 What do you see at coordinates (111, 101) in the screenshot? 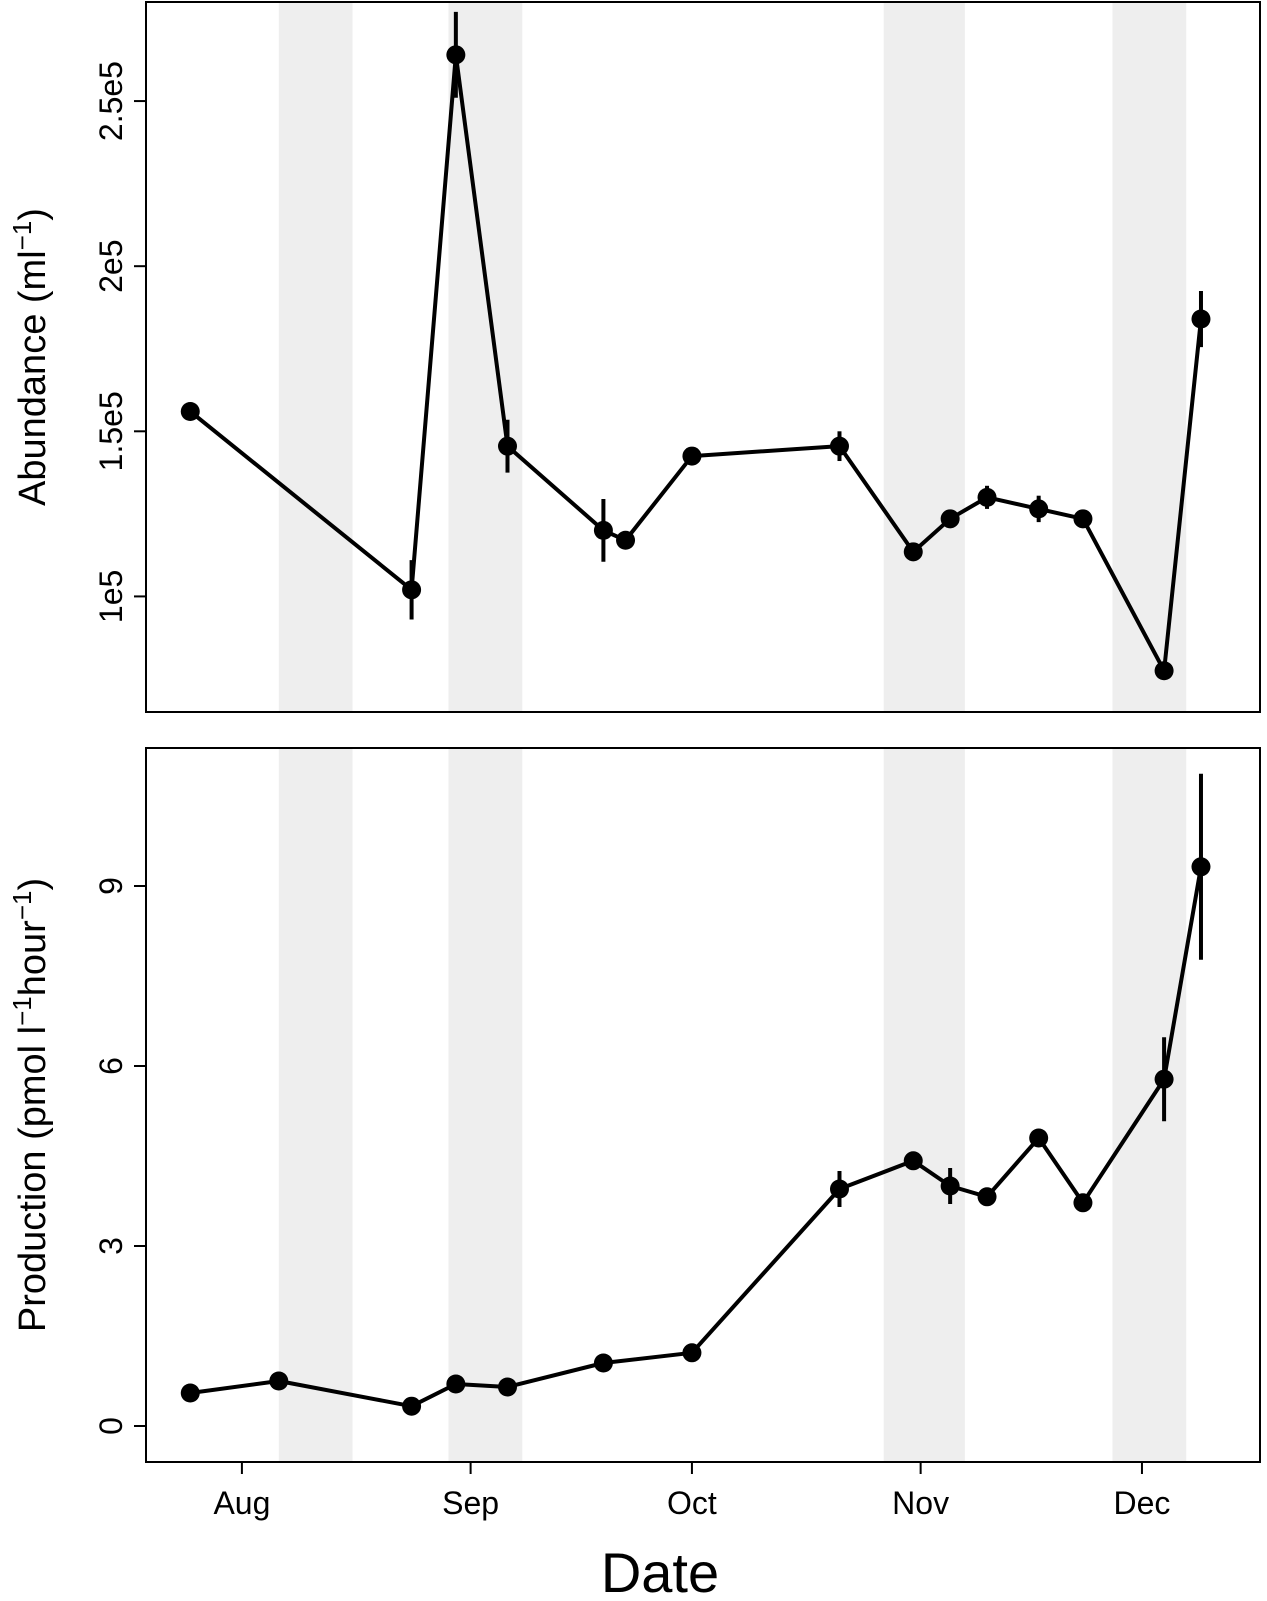
I see `y-tick-label: 2.5e5` at bounding box center [111, 101].